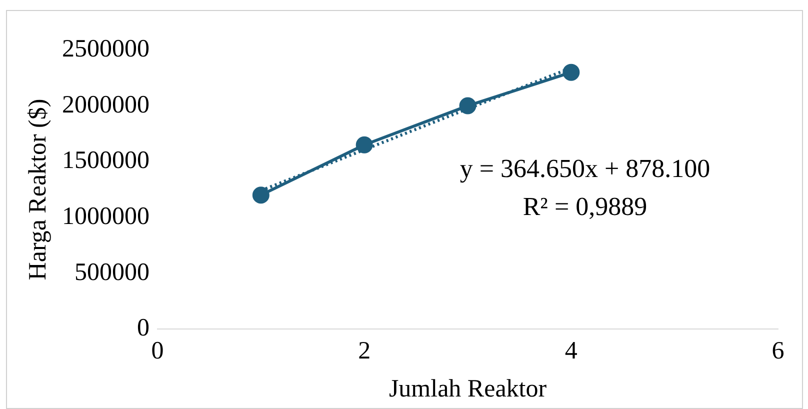  Describe the element at coordinates (106, 49) in the screenshot. I see `y-tick-label: 2500000` at that location.